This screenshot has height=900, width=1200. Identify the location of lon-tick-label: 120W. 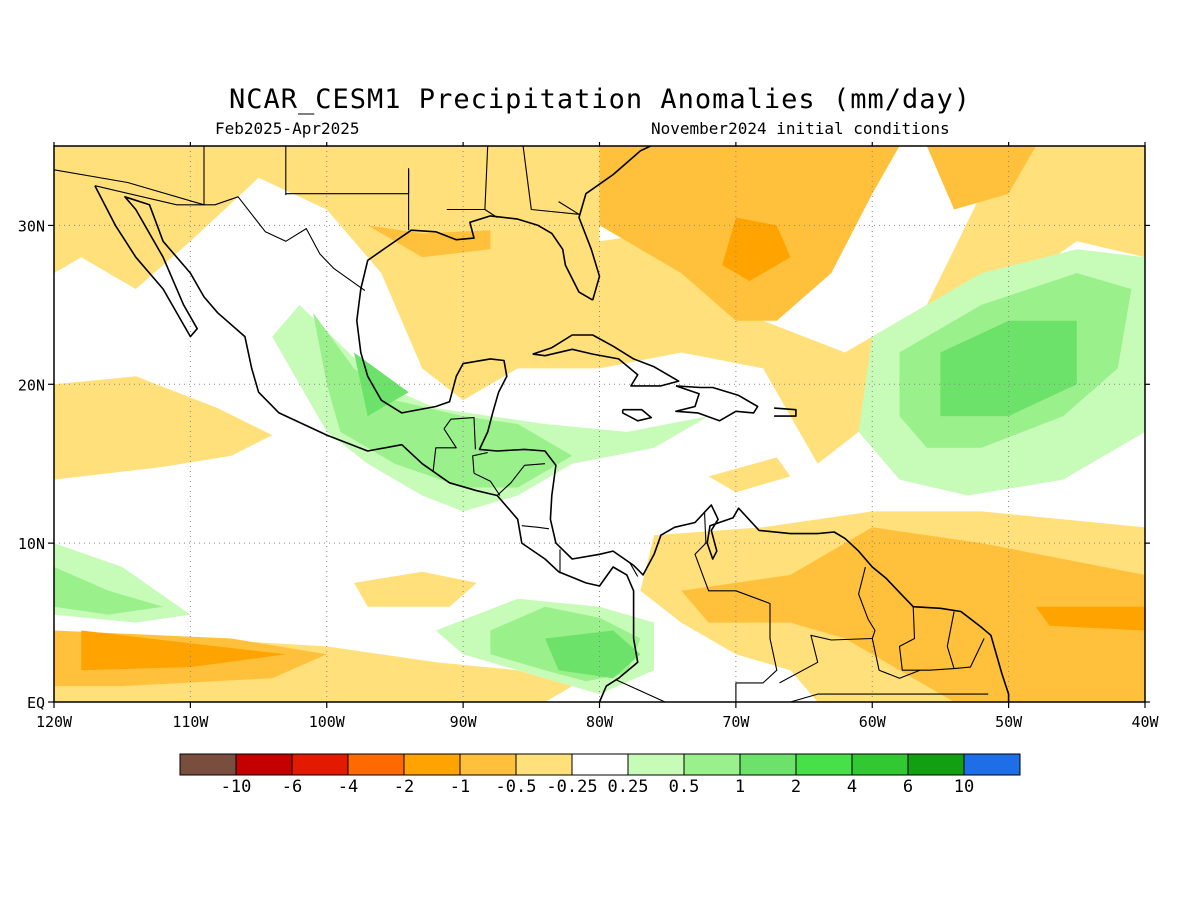
(54, 722).